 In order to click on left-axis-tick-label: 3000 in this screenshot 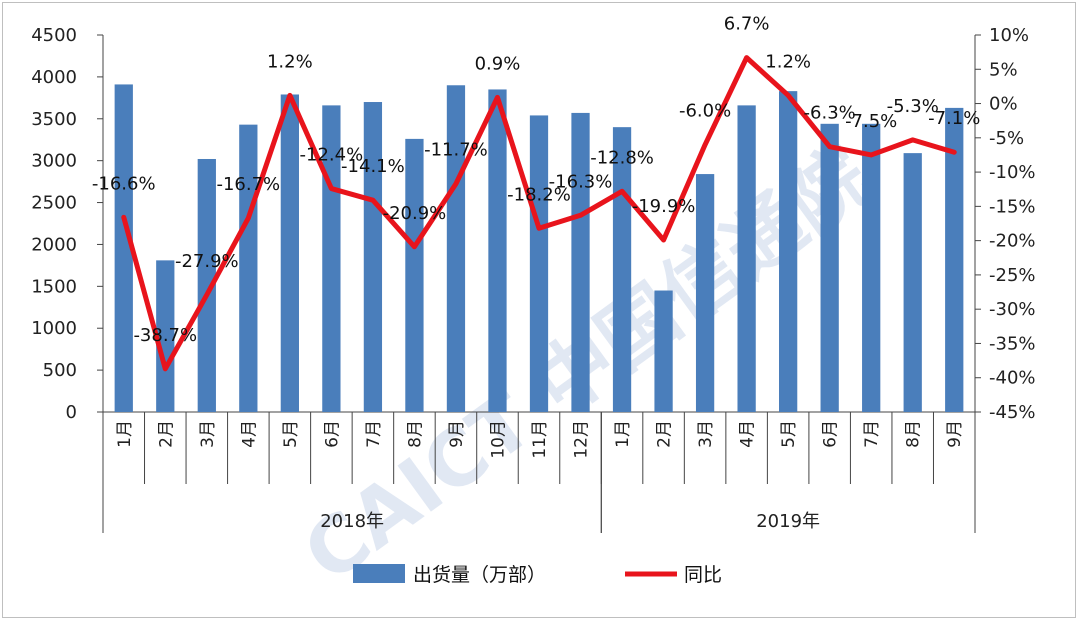, I will do `click(54, 161)`.